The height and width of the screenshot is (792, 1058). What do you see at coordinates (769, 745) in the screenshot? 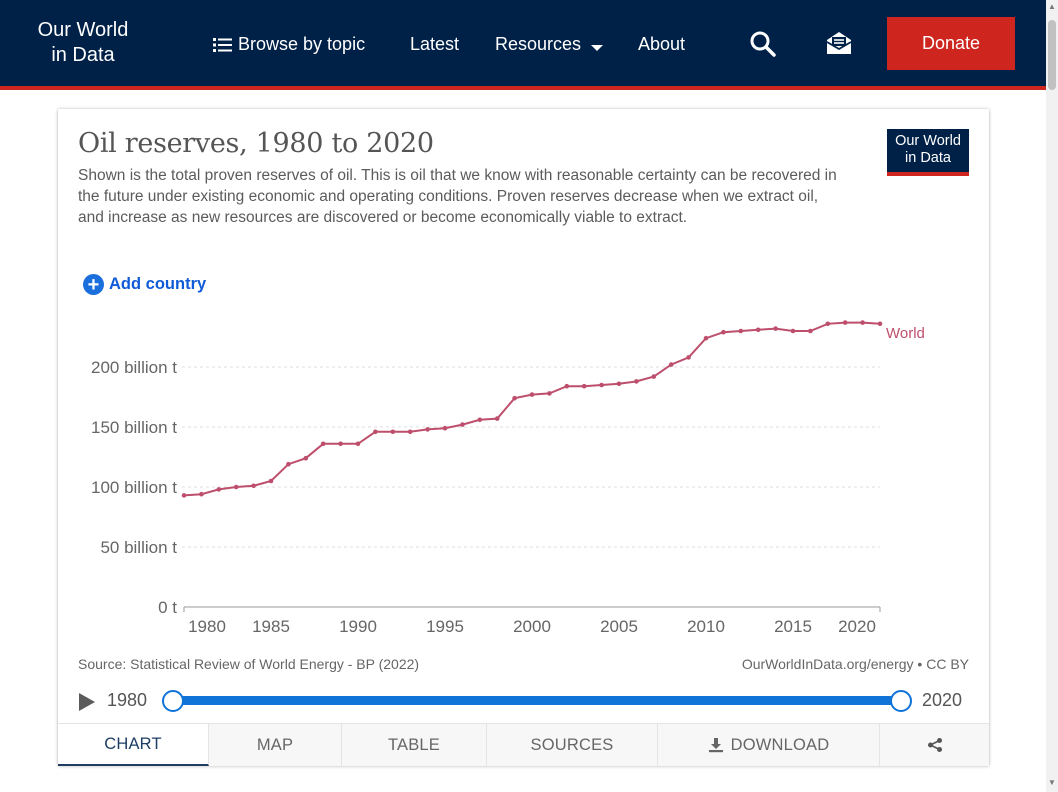
I see `tab-download: DOWNLOAD` at bounding box center [769, 745].